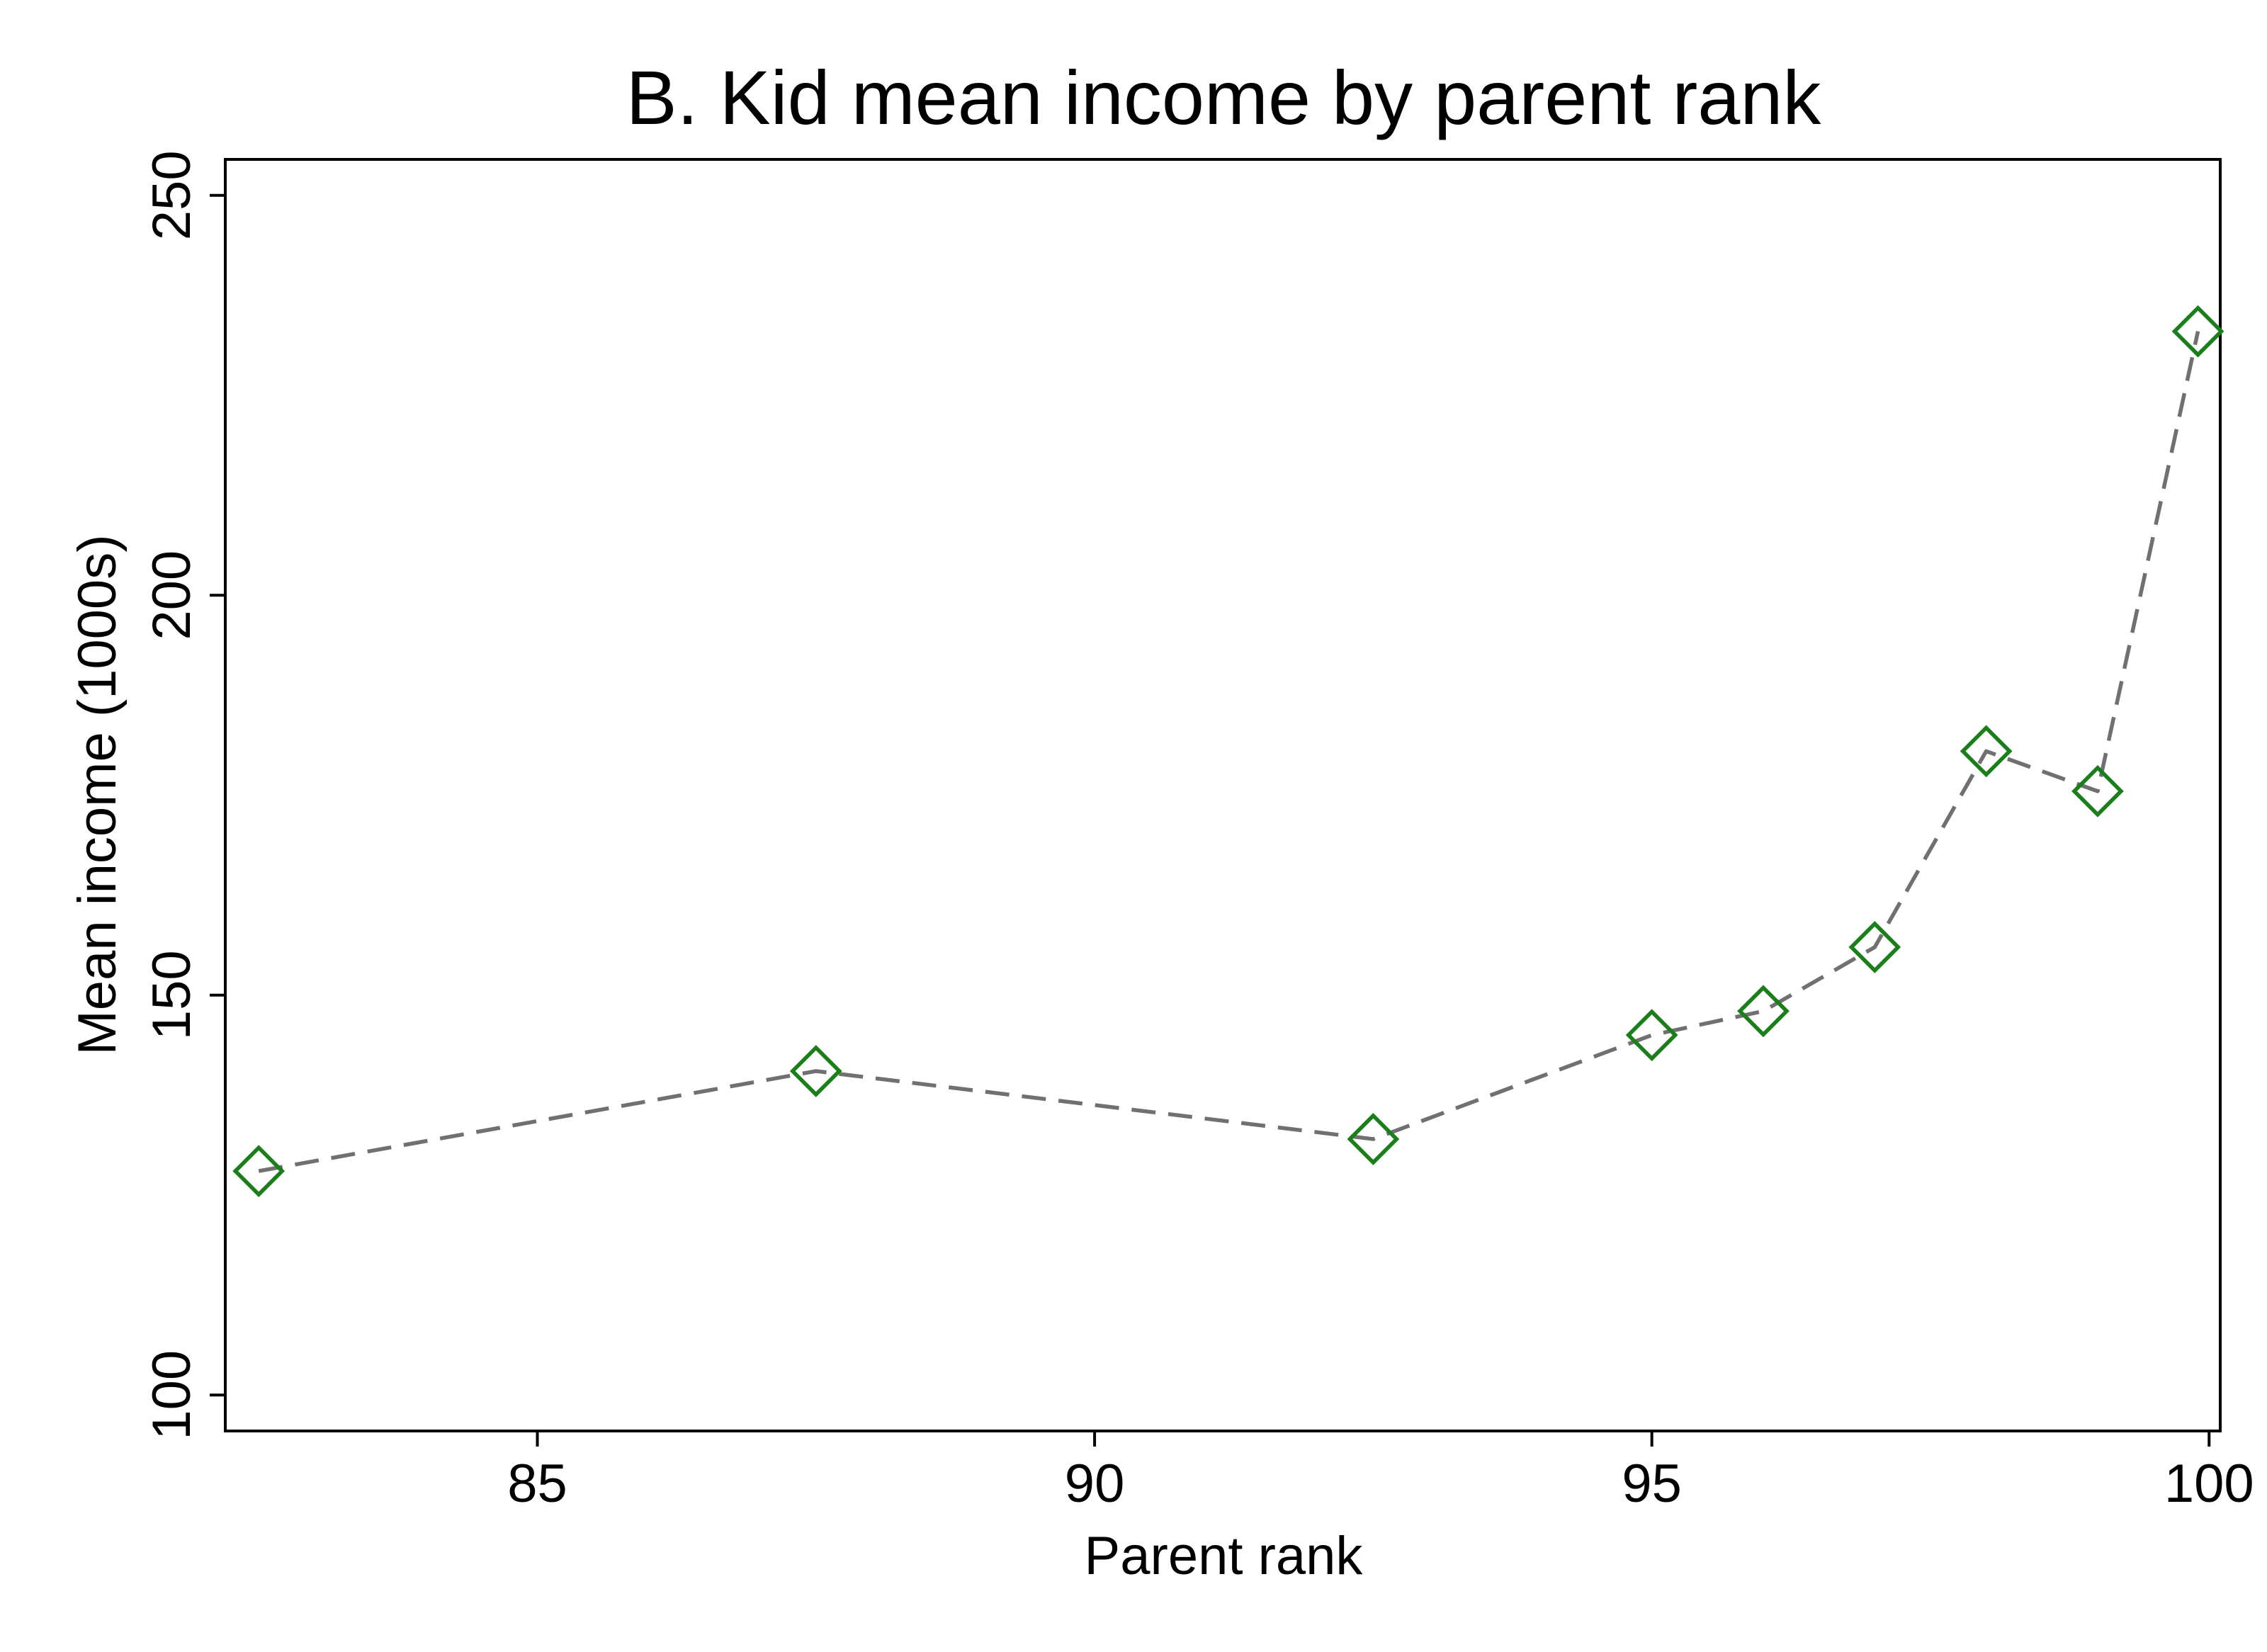 This screenshot has width=2267, height=1652. What do you see at coordinates (1380, 1473) in the screenshot?
I see `x-axis-ticks: 85 90 95 100` at bounding box center [1380, 1473].